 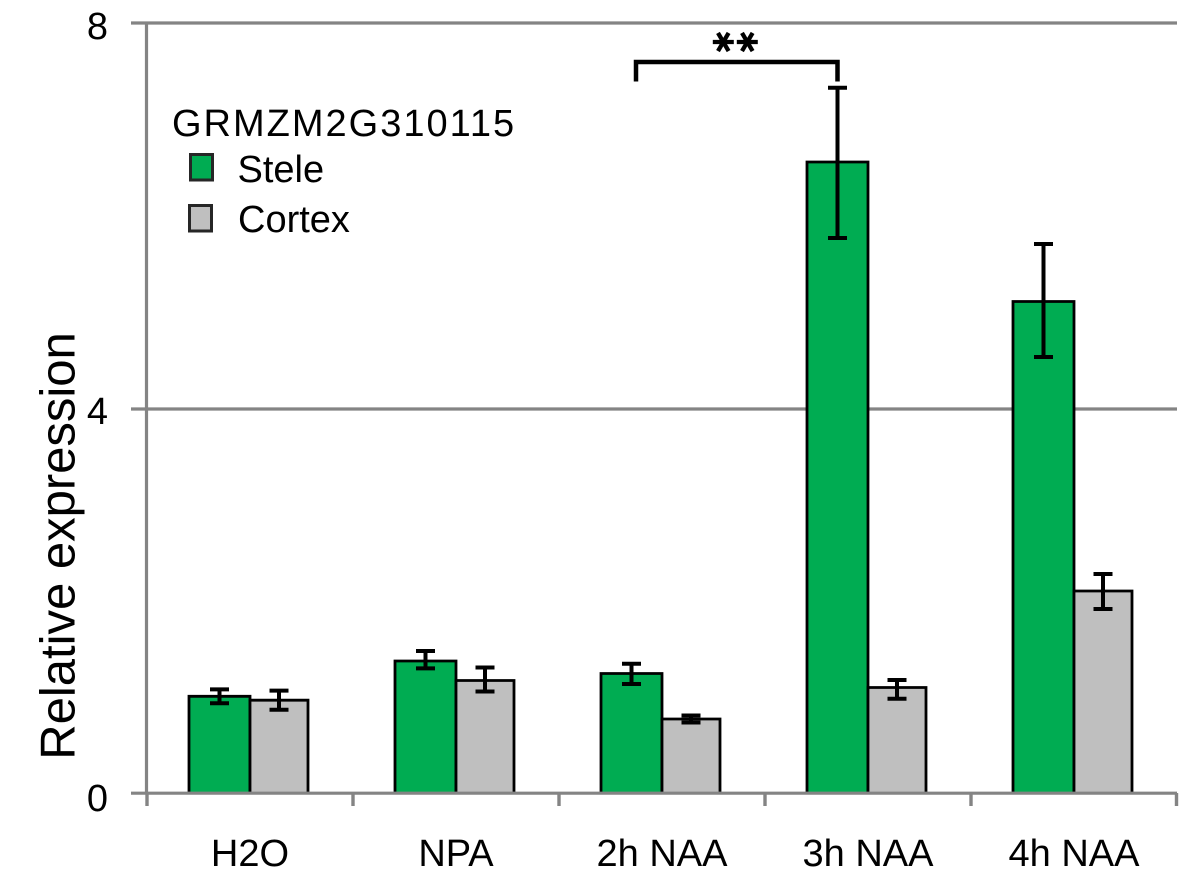 I want to click on svg-text: 0, so click(x=97, y=799).